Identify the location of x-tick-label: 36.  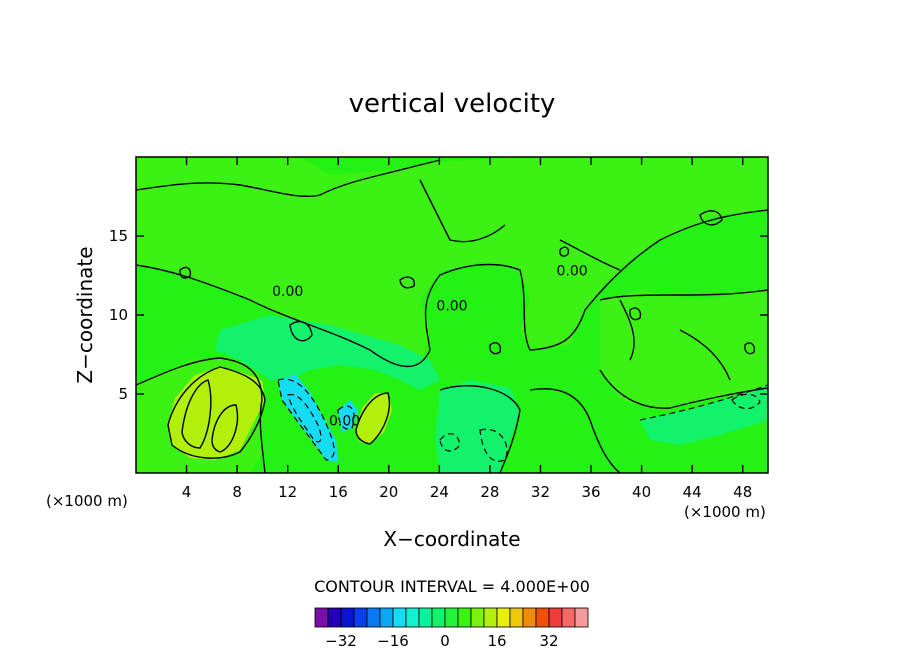
(590, 492).